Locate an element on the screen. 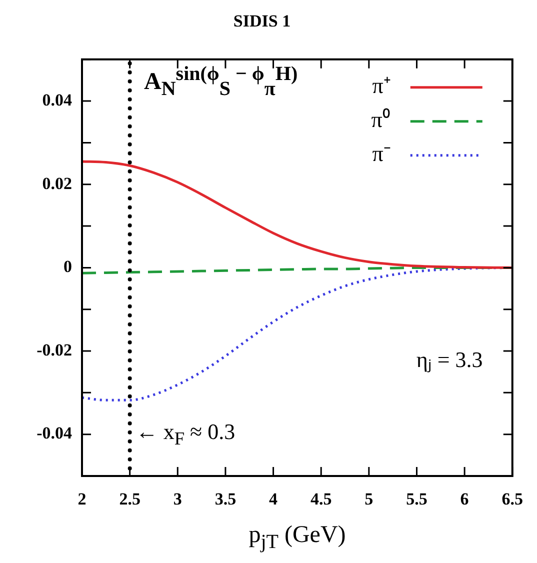  y-tick-label: -0.02 is located at coordinates (54, 350).